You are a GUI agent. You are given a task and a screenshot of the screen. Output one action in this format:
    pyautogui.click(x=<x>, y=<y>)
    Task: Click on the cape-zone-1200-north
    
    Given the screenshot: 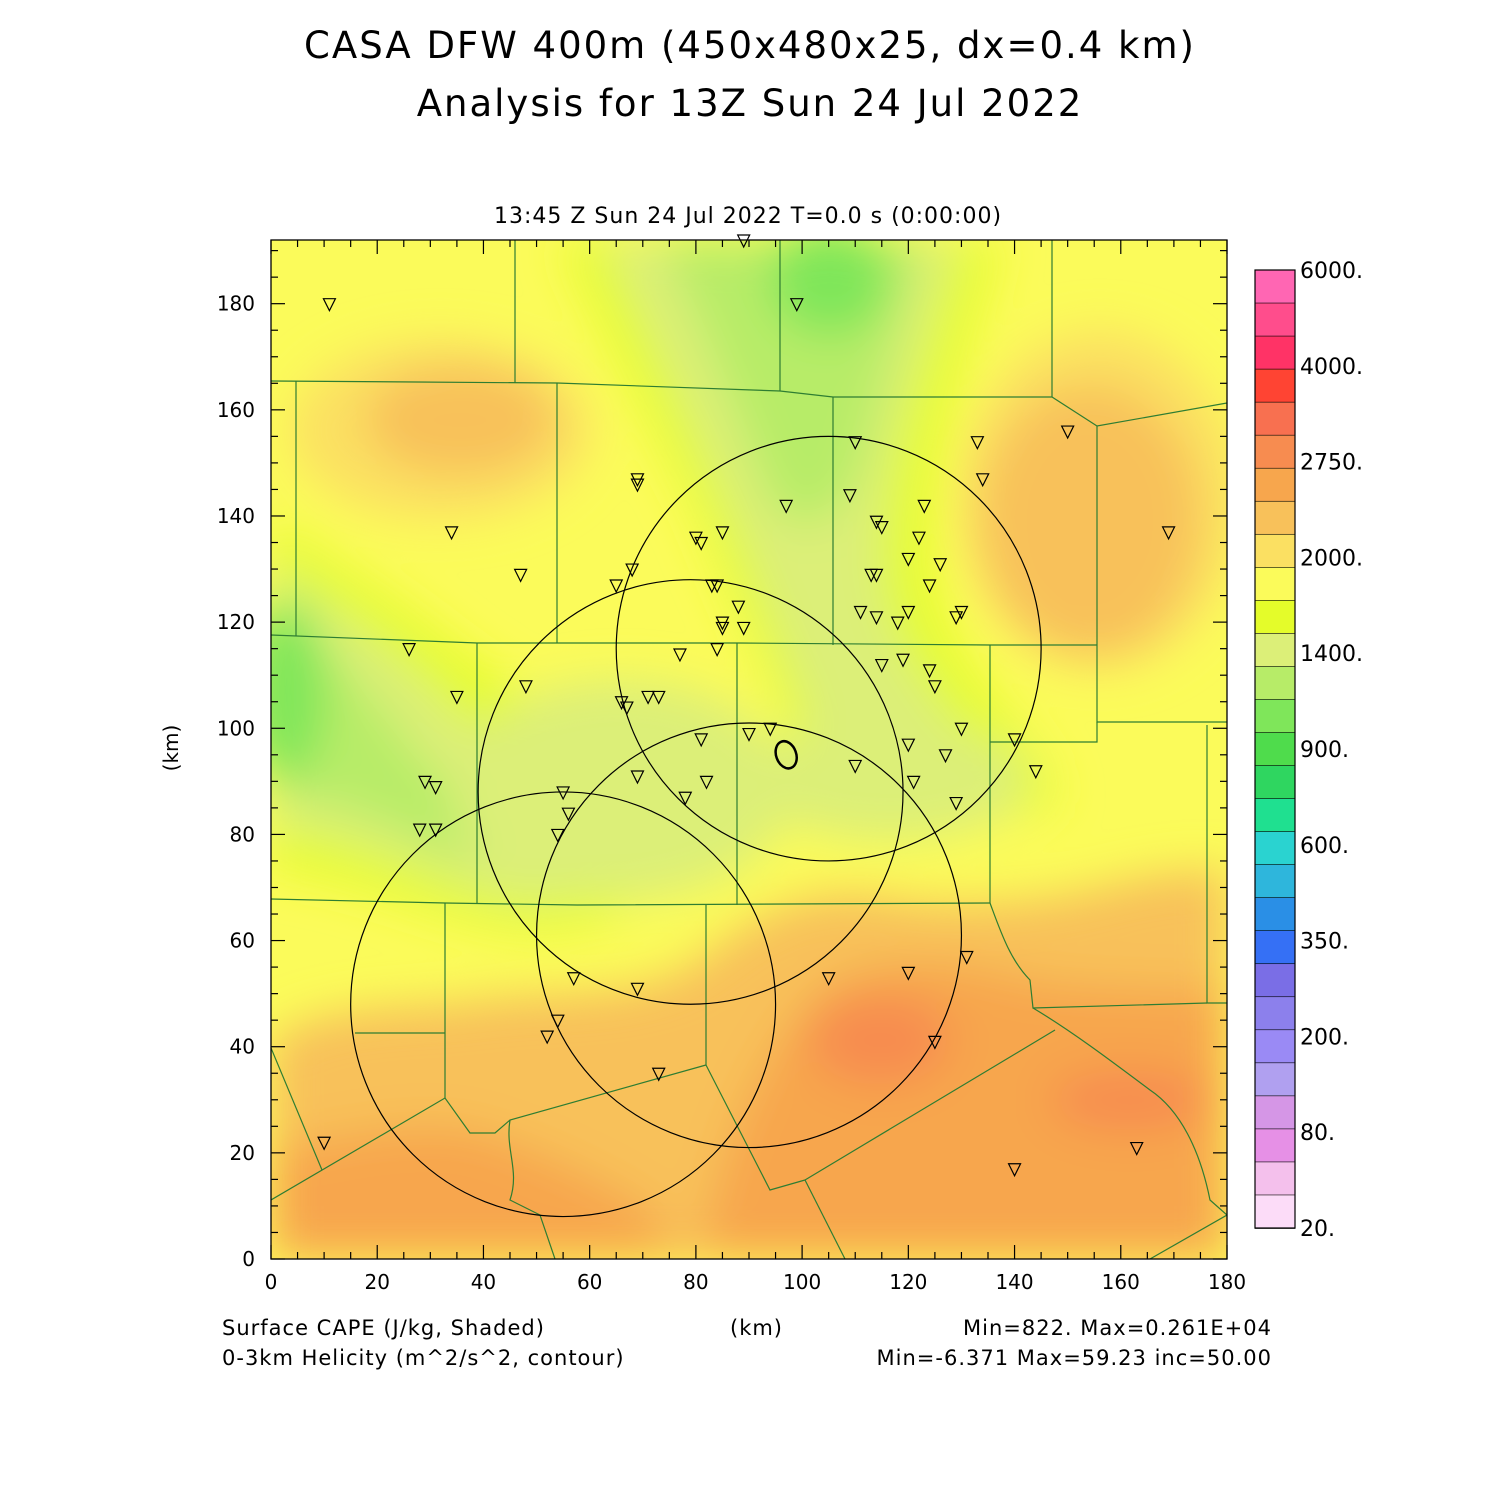 What is the action you would take?
    pyautogui.click(x=805, y=524)
    